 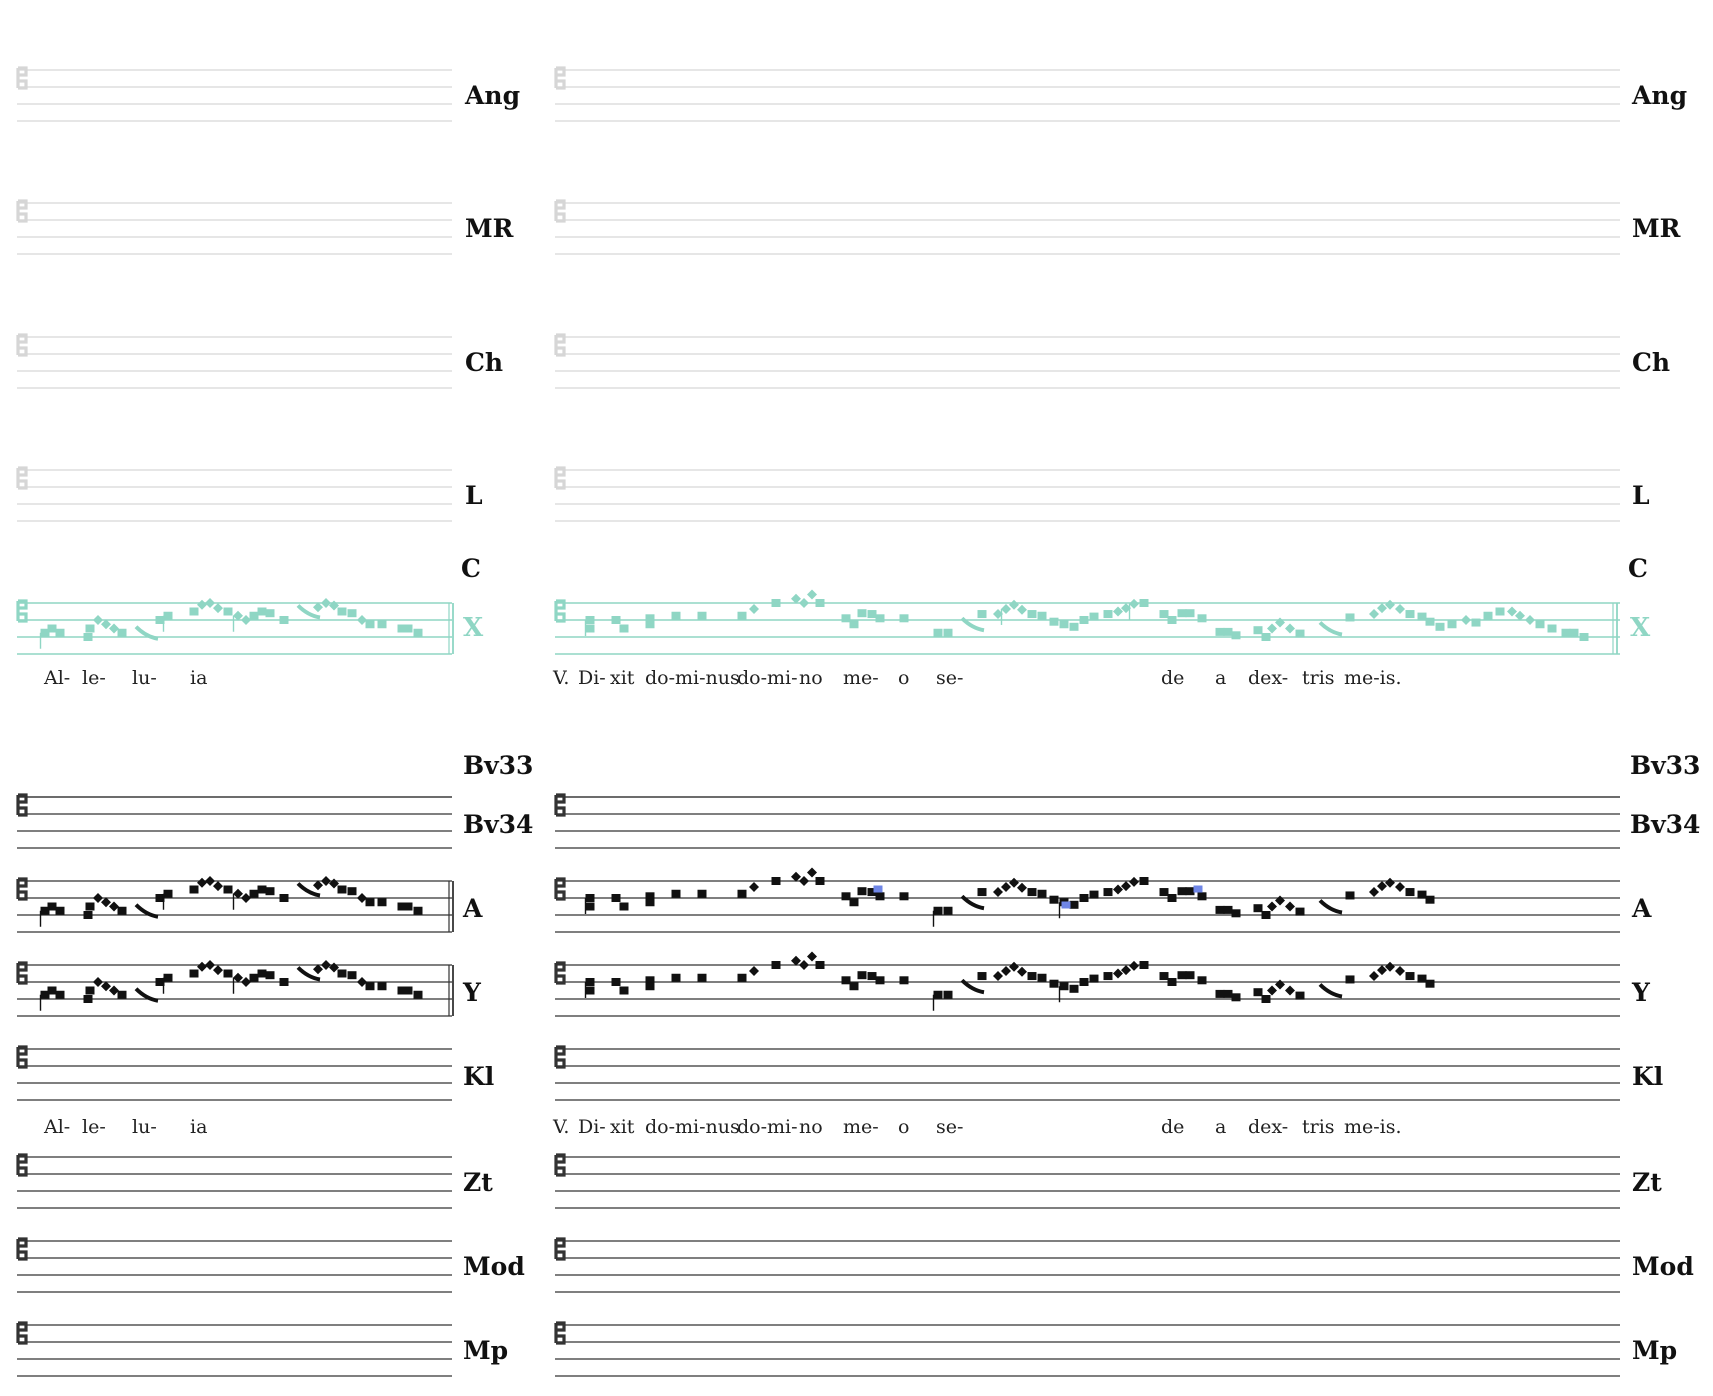 What do you see at coordinates (1641, 495) in the screenshot?
I see `siglum-l-right: L` at bounding box center [1641, 495].